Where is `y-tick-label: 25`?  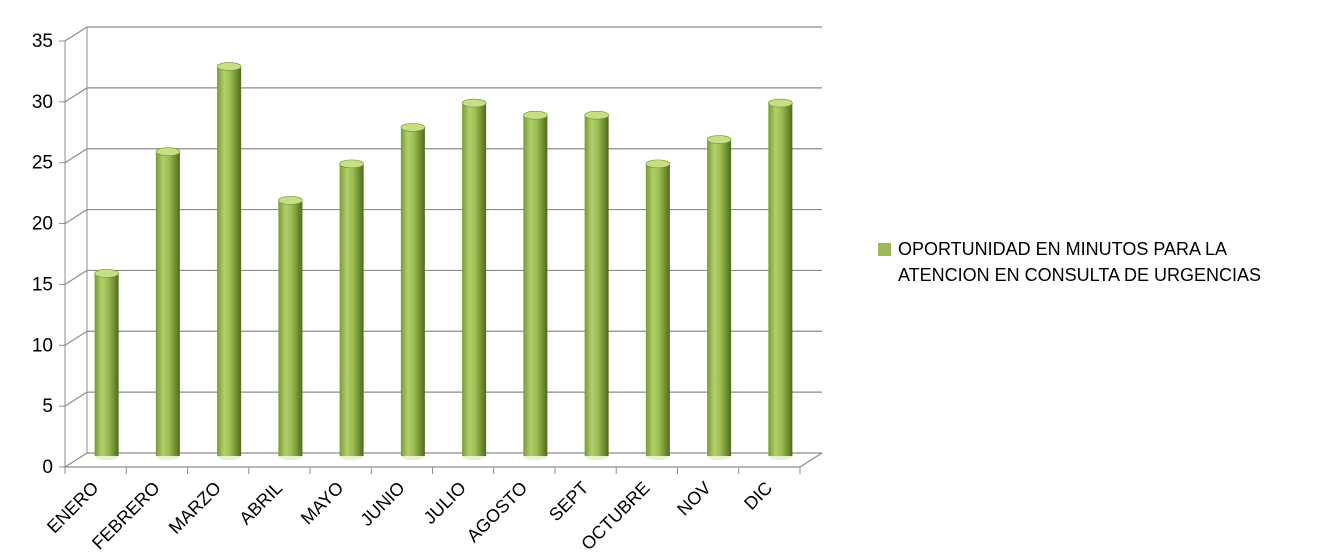 y-tick-label: 25 is located at coordinates (42, 163).